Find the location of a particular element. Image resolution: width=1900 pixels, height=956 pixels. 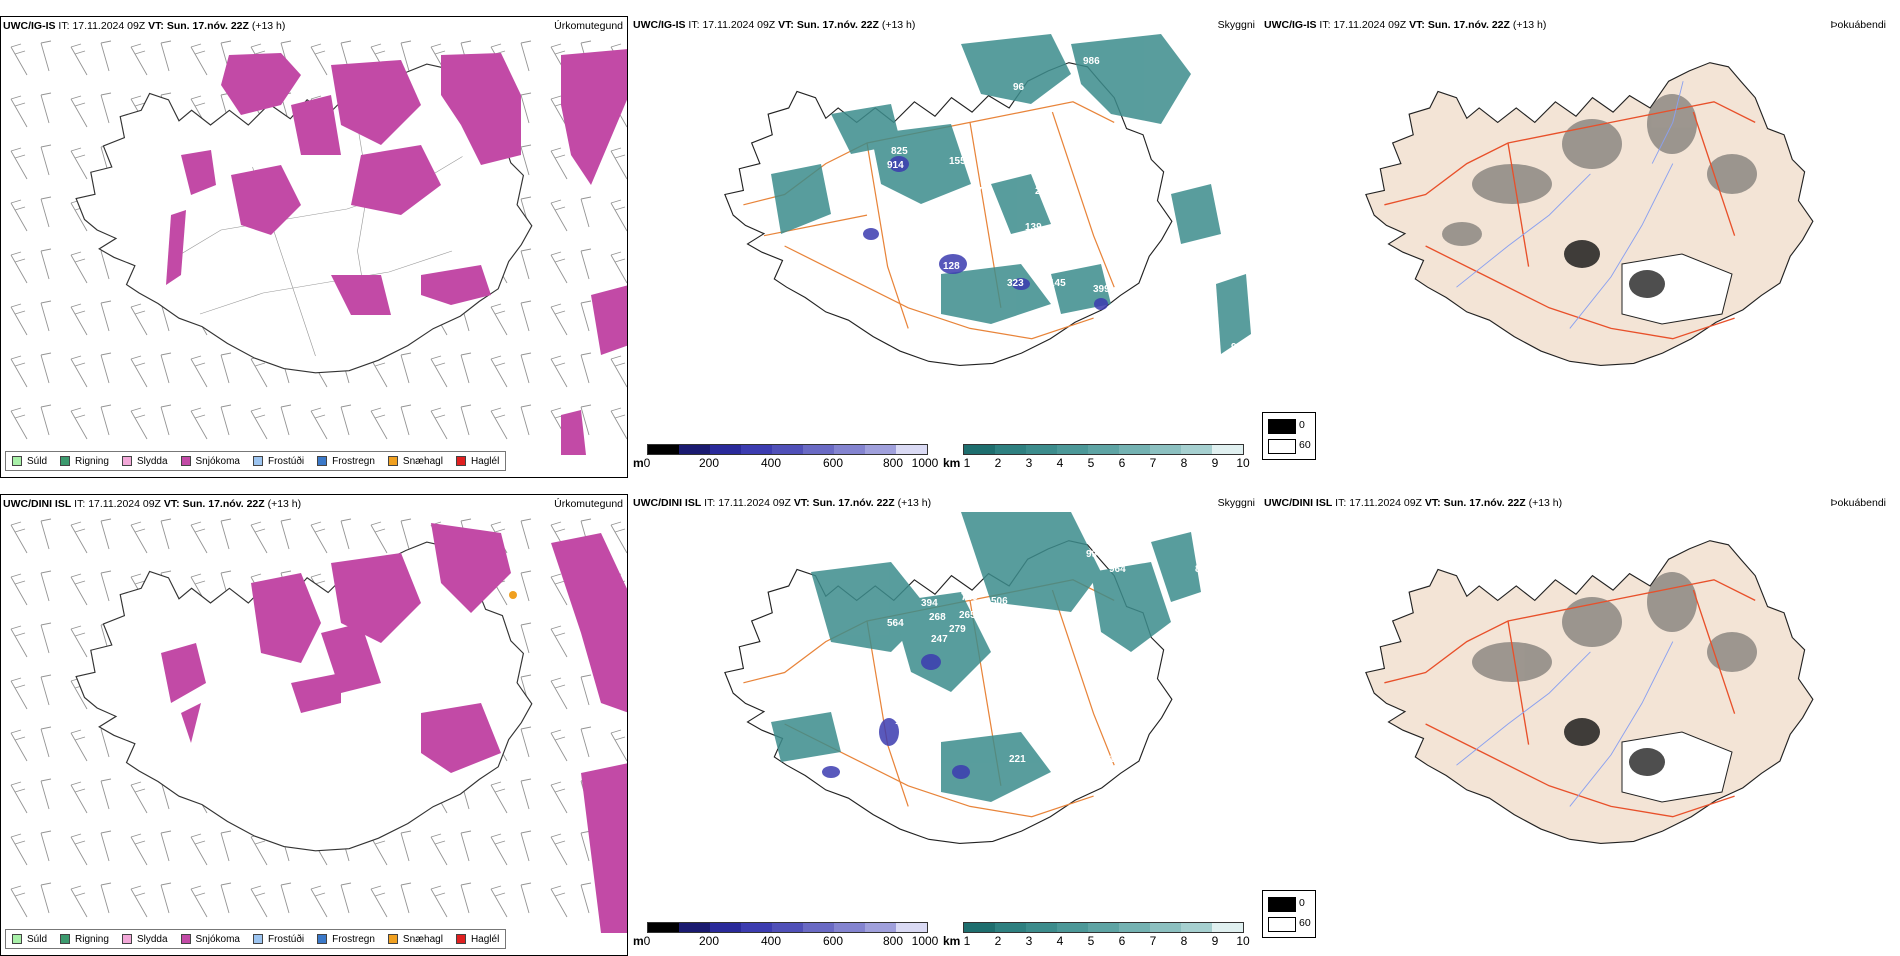

svg-text: 477 is located at coordinates (979, 191).